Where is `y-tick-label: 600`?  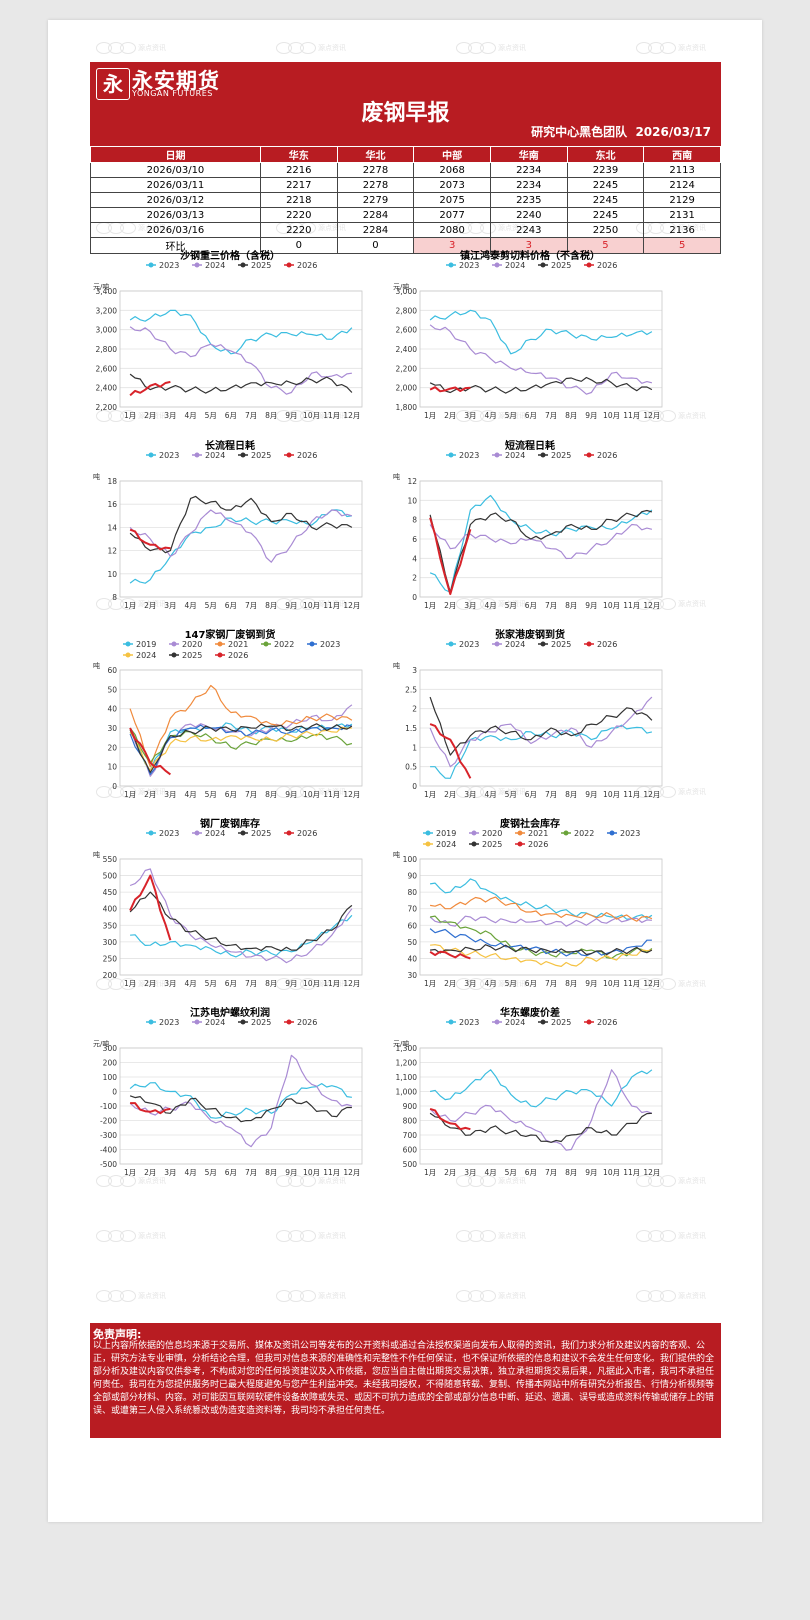 y-tick-label: 600 is located at coordinates (410, 1150).